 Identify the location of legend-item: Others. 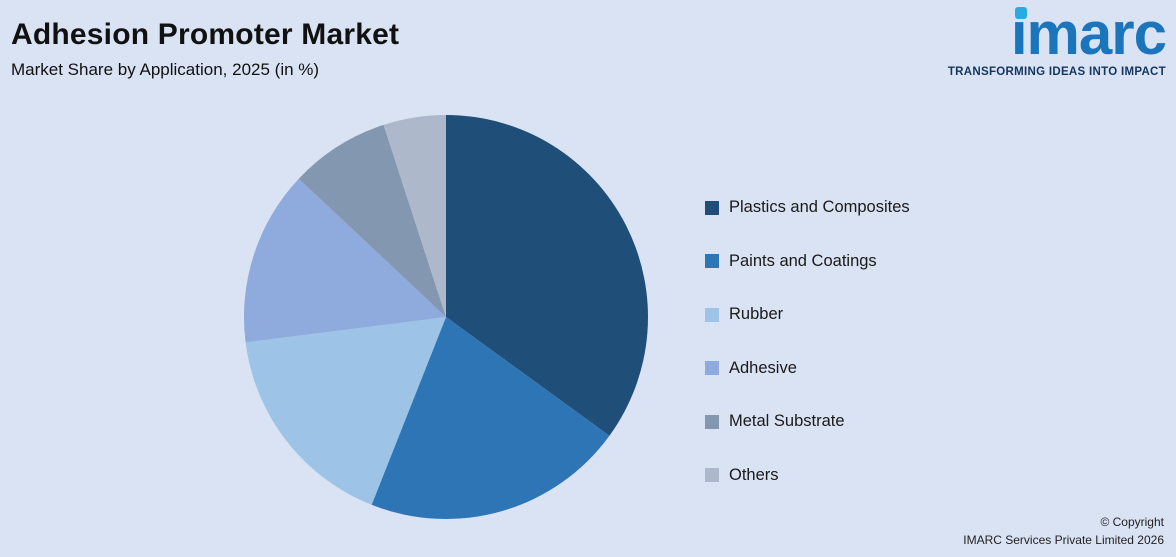
(807, 475).